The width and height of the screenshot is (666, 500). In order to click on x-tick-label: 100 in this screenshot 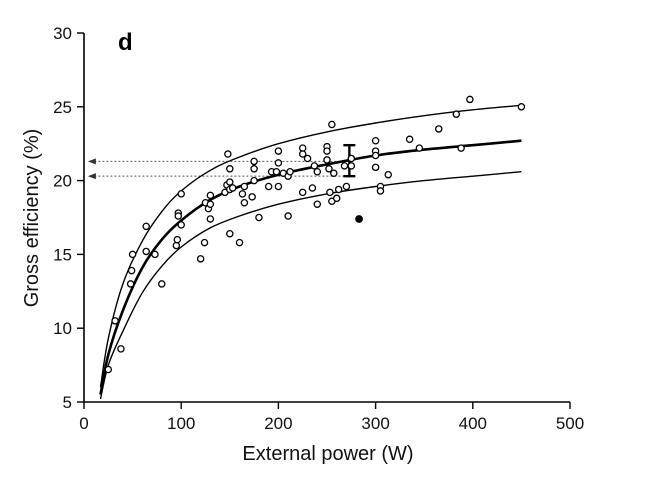, I will do `click(181, 423)`.